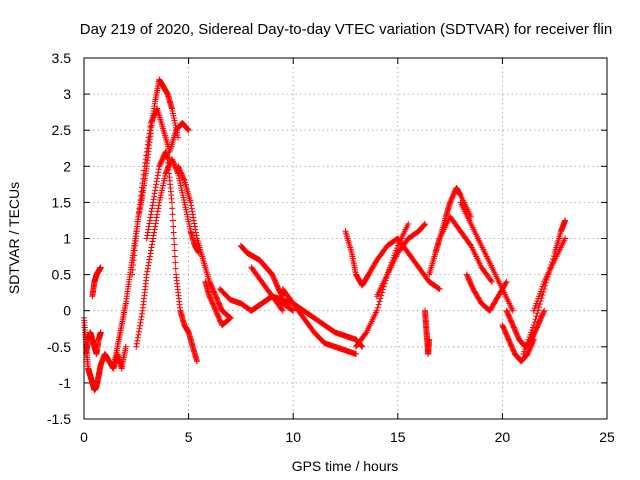 Image resolution: width=640 pixels, height=480 pixels. Describe the element at coordinates (59, 347) in the screenshot. I see `y-tick-label: -0.5` at that location.